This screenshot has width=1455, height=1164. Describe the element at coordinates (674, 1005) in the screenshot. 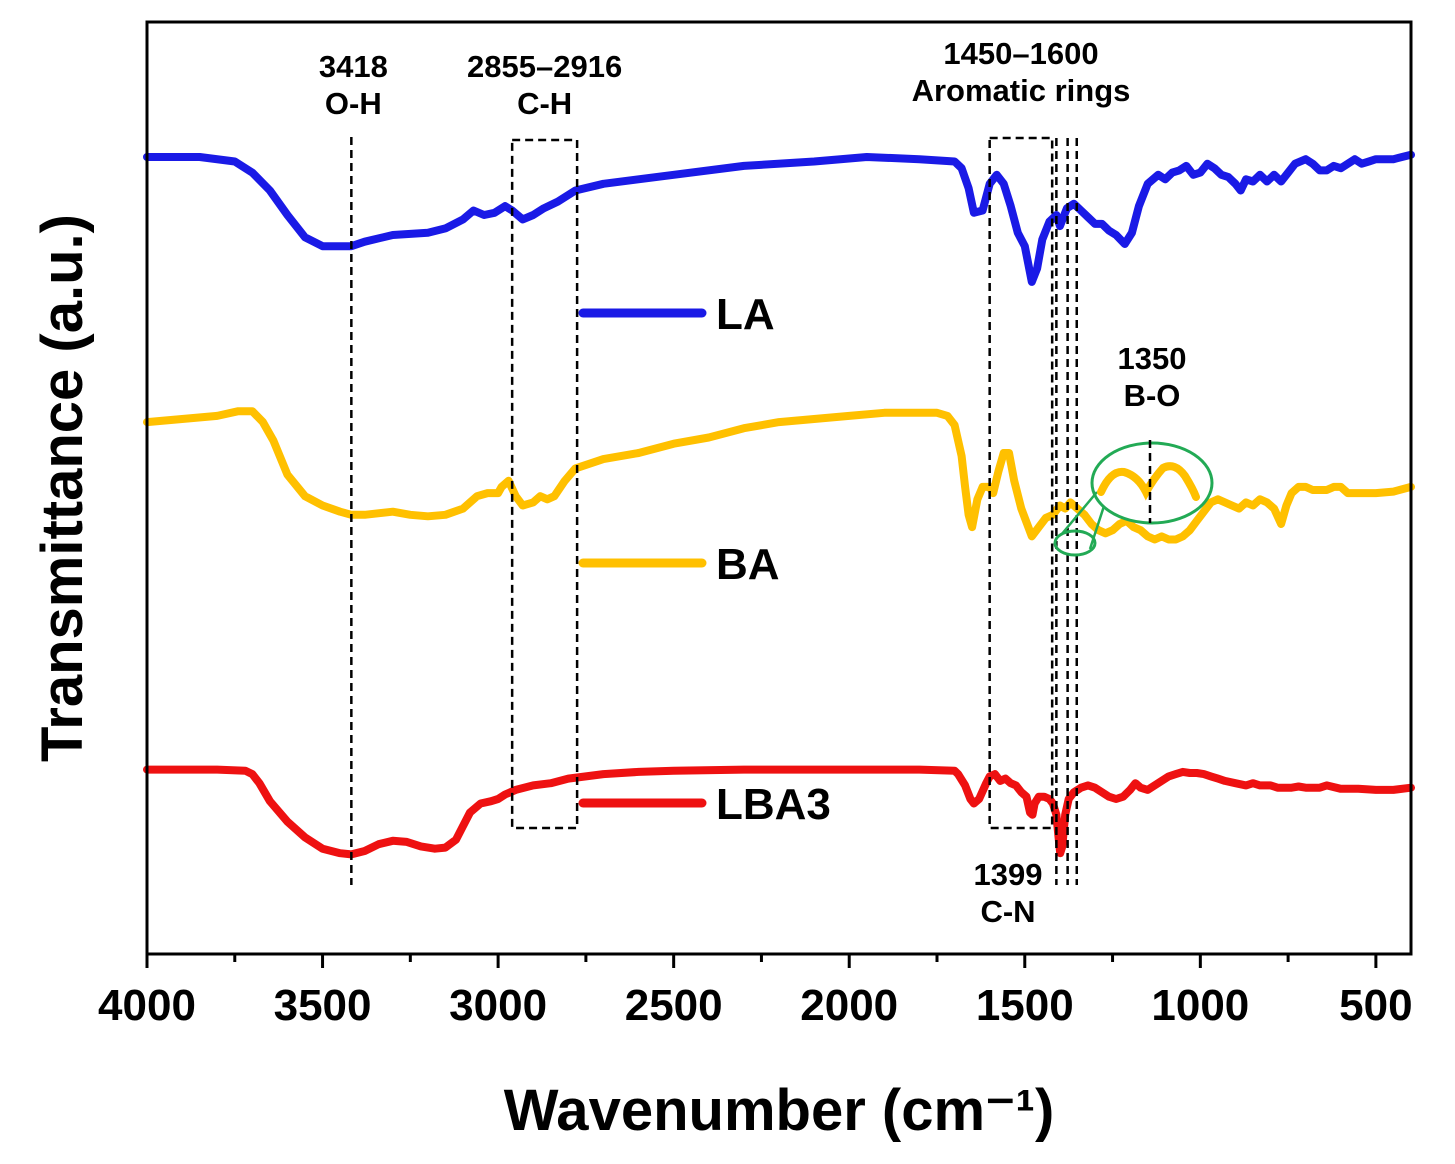

I see `x-tick-label: 2500` at that location.